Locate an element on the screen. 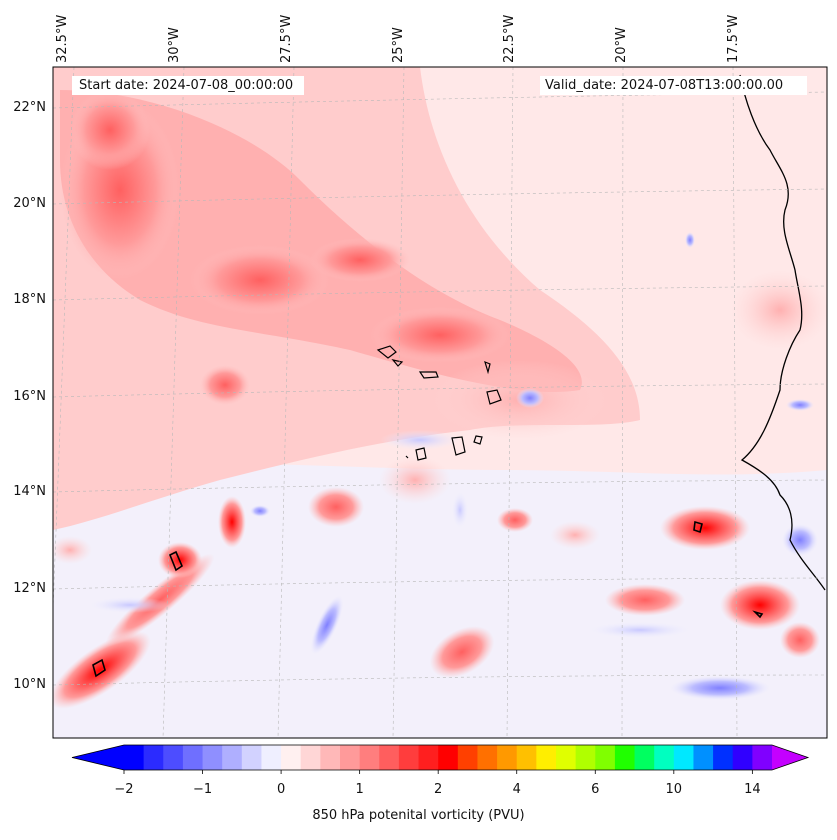 This screenshot has width=837, height=840. colorbar-tick-labels: −2 −1 0 1 2 4 6 10 14 is located at coordinates (437, 783).